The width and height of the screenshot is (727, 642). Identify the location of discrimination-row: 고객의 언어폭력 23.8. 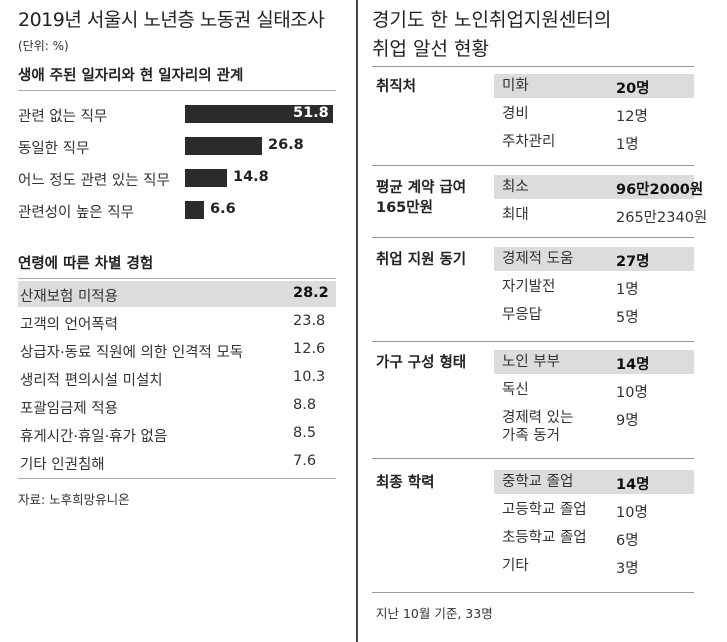
(177, 322).